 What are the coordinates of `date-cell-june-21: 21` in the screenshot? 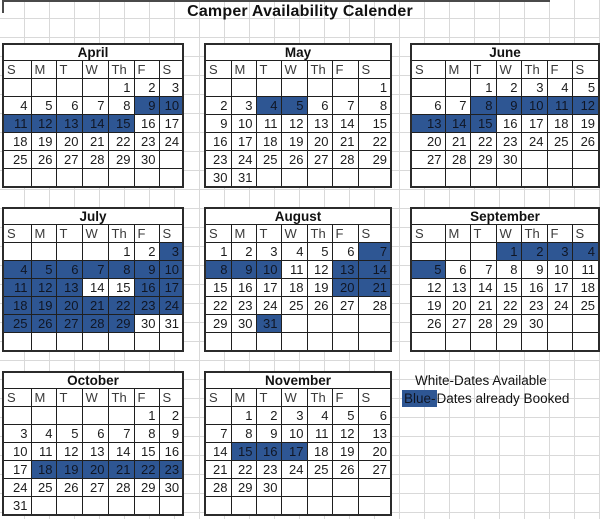 It's located at (457, 141).